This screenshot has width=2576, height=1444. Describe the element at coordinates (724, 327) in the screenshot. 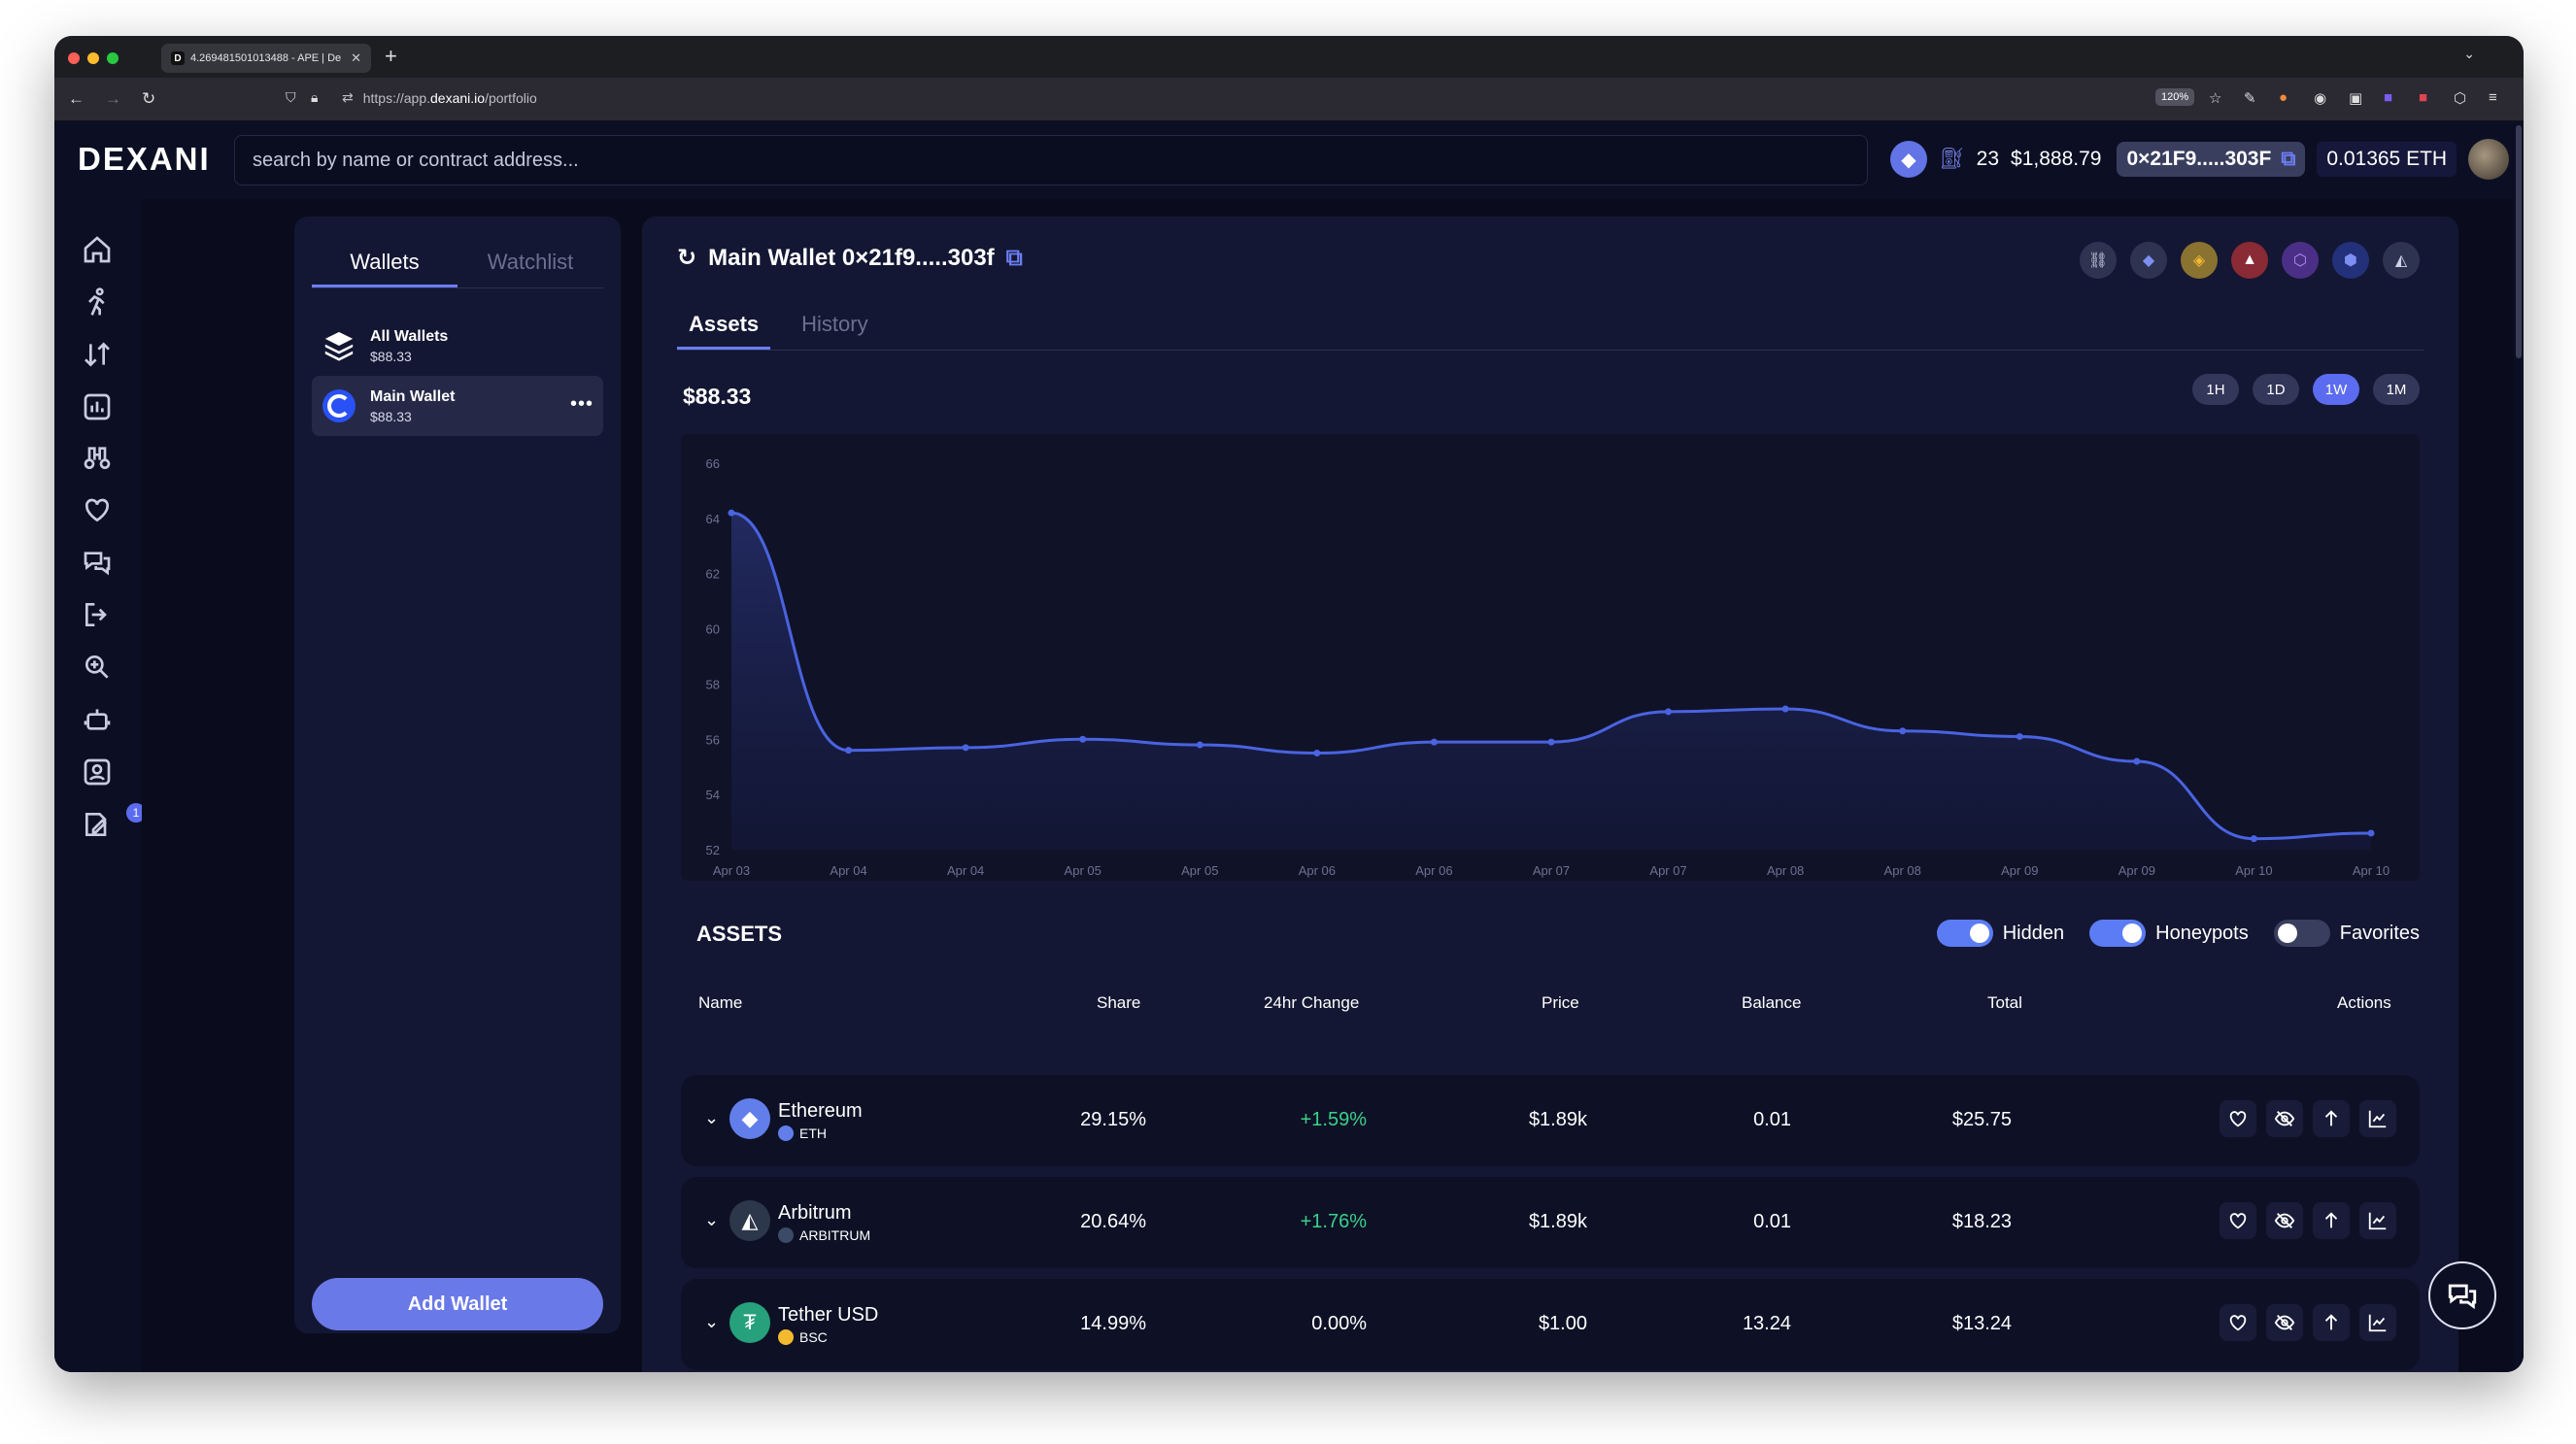

I see `tab-assets: Assets` at that location.